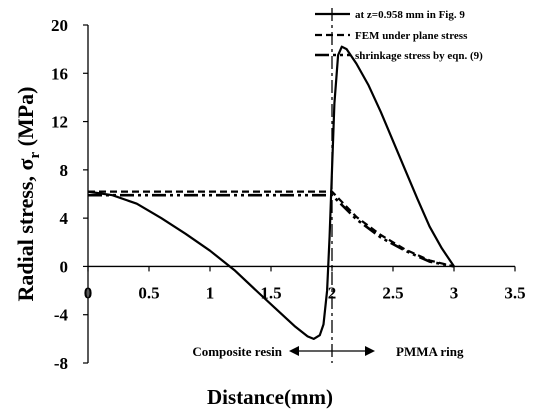  I want to click on y-tick-label: 12, so click(59, 122).